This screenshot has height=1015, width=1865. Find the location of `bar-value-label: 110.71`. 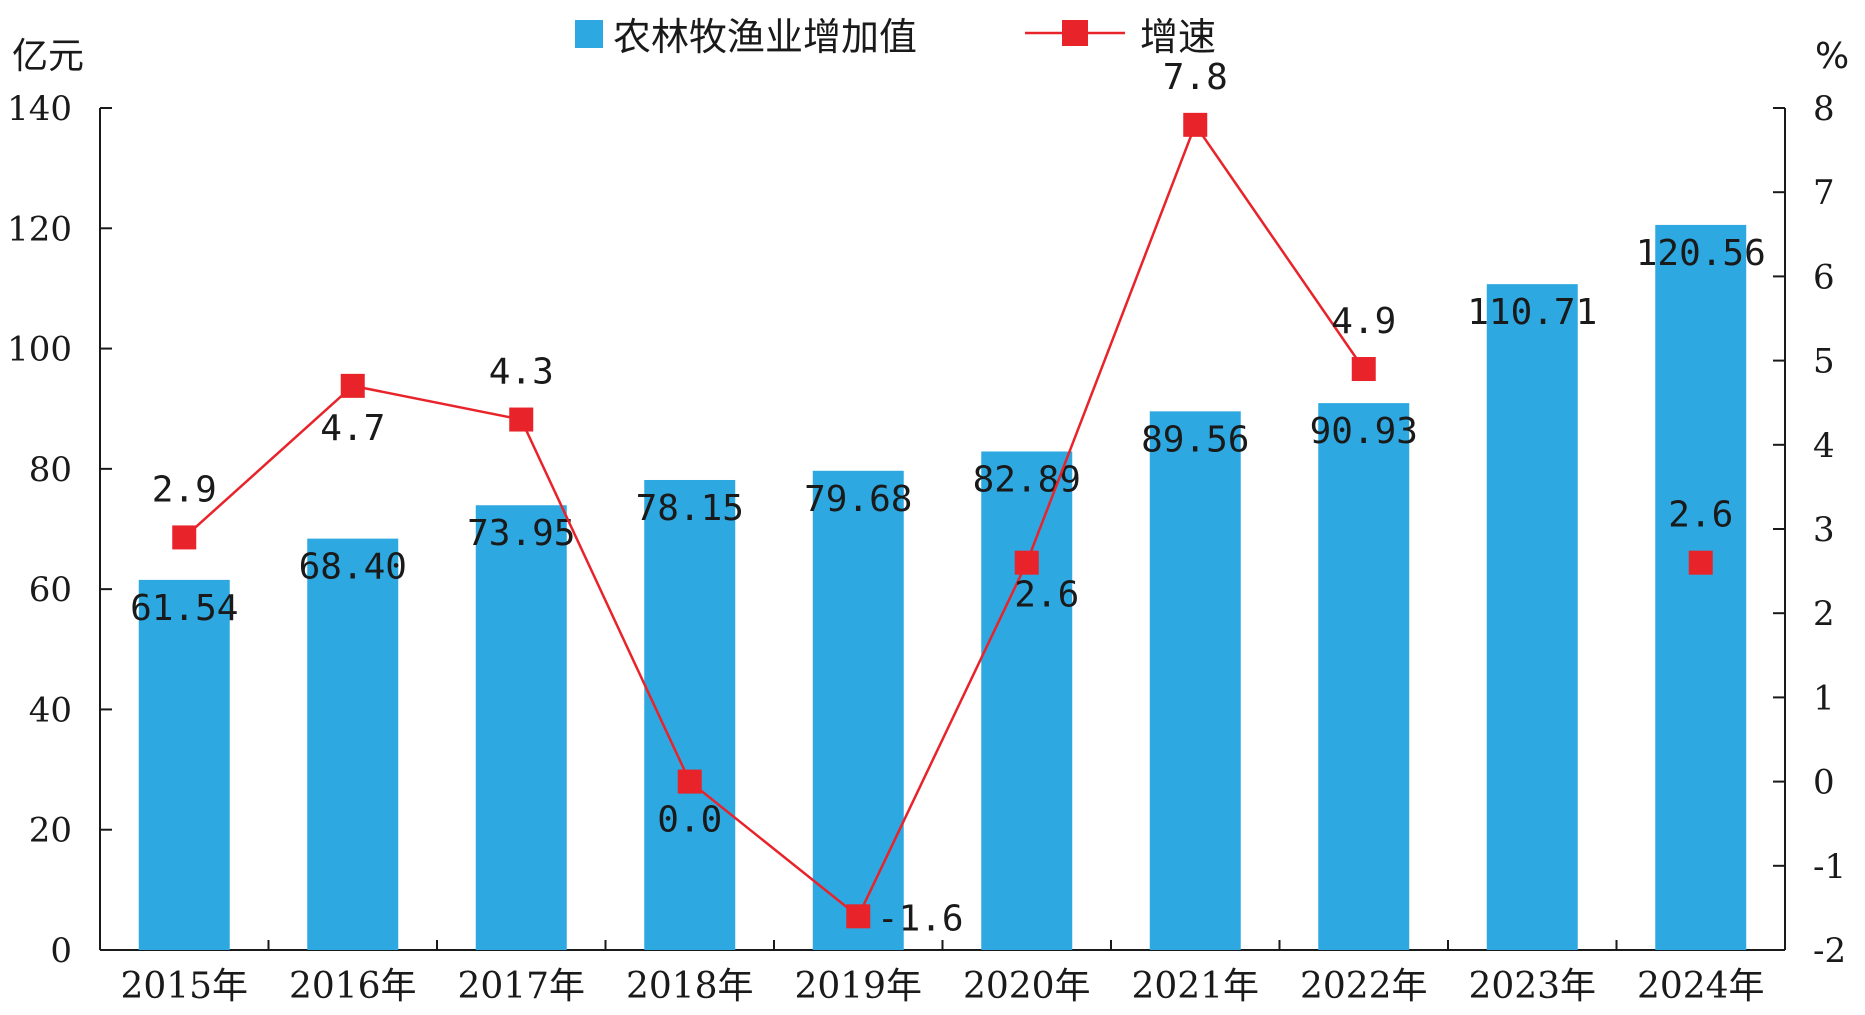

bar-value-label: 110.71 is located at coordinates (1532, 312).